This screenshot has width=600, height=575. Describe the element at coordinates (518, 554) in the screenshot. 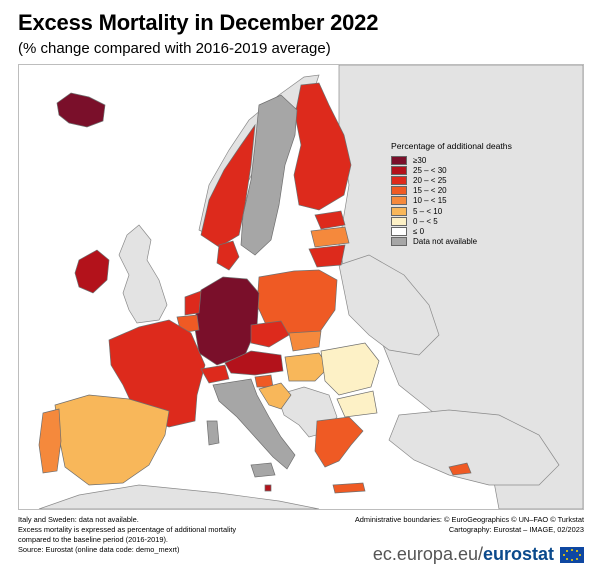

I see `brand-name: eurostat` at that location.